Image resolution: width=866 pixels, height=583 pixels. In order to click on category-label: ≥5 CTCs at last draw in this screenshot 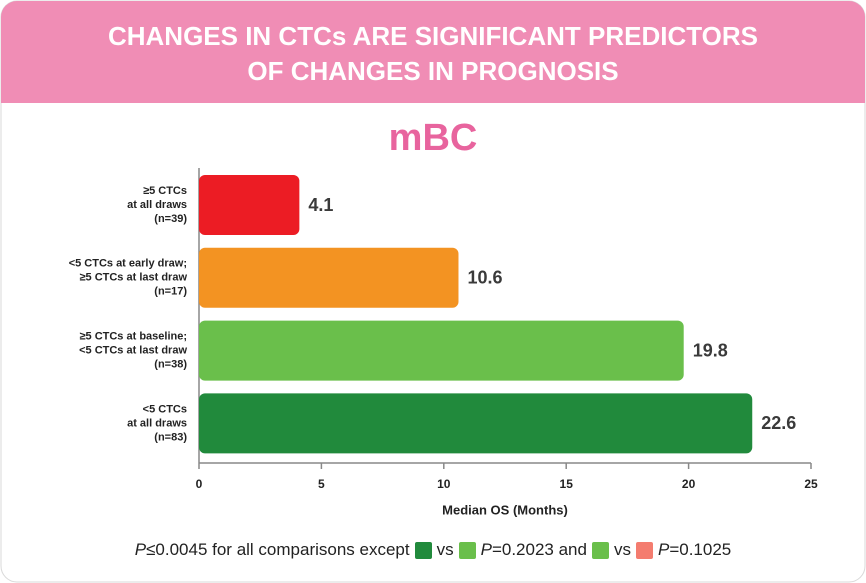, I will do `click(133, 278)`.